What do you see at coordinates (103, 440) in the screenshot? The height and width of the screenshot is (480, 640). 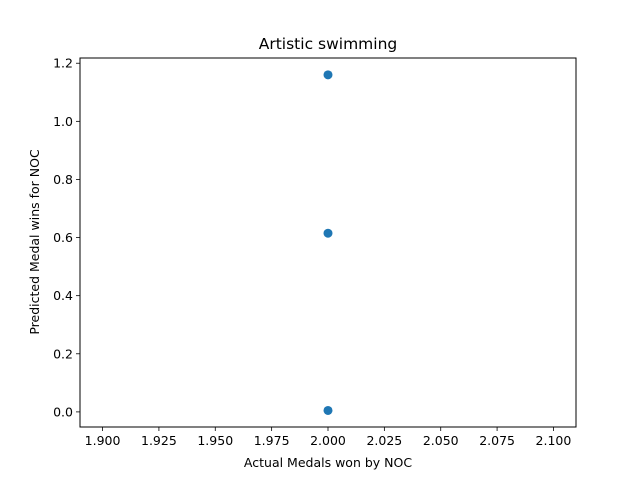 I see `x-tick-label: 1.900` at bounding box center [103, 440].